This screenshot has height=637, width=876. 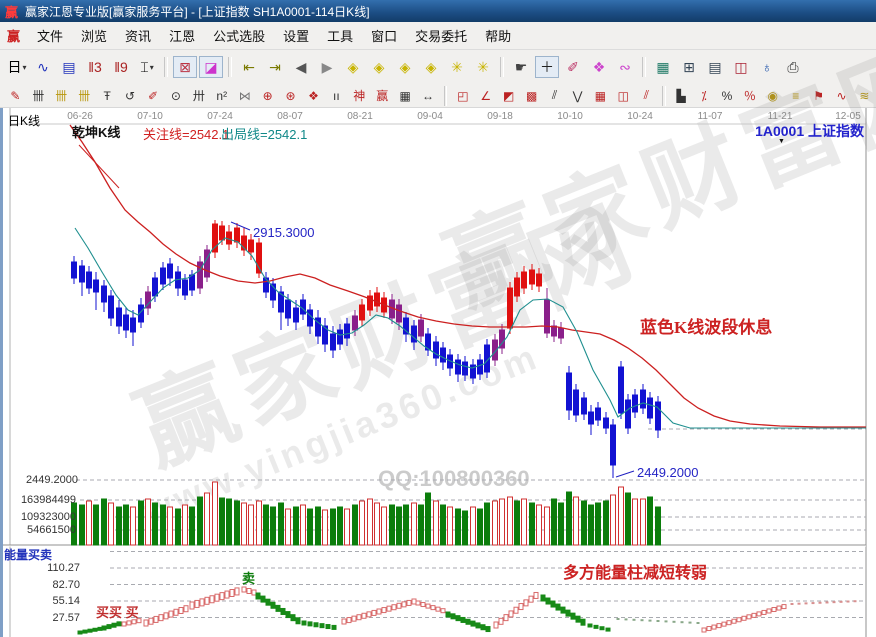 I want to click on prev-page-icon: ◀, so click(x=301, y=66).